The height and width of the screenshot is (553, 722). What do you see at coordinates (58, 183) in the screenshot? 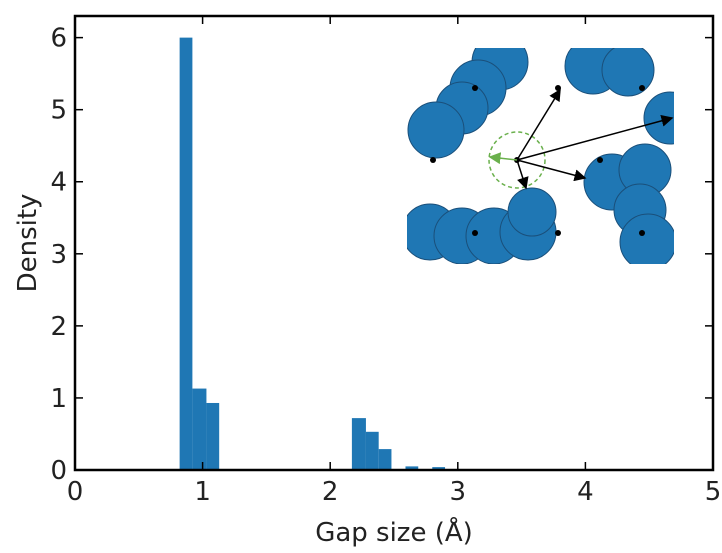
I see `y-tick-label: 4` at bounding box center [58, 183].